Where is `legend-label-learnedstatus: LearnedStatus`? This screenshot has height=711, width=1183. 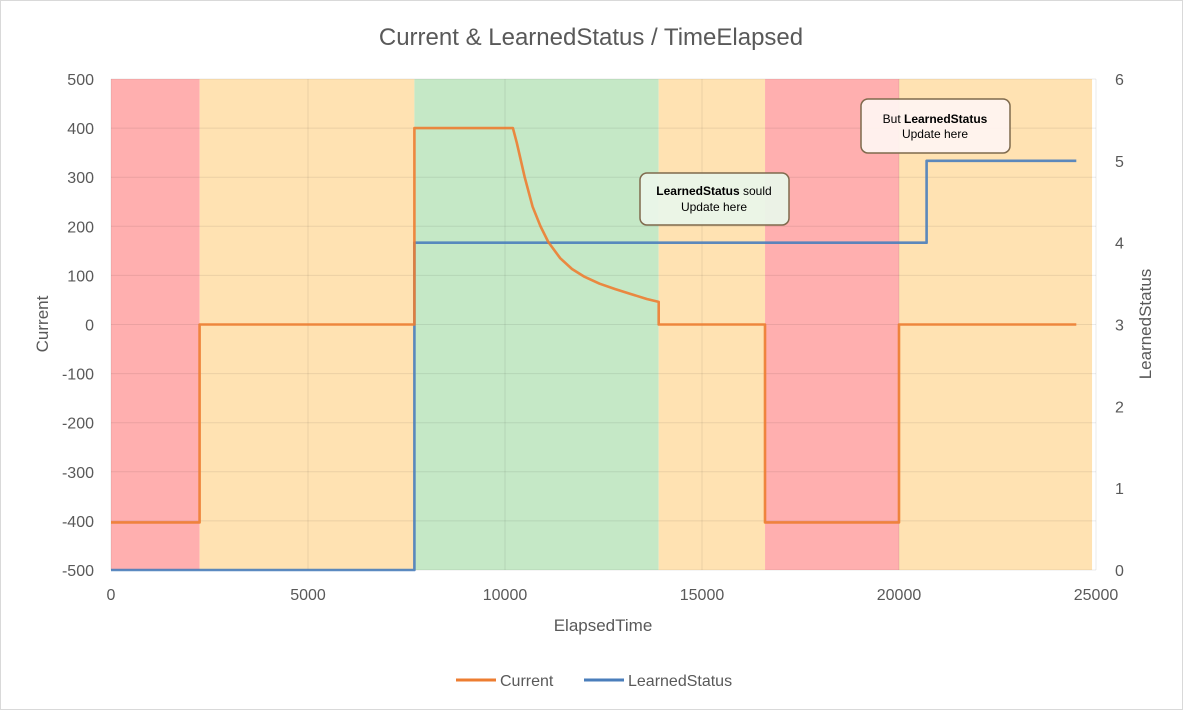 legend-label-learnedstatus: LearnedStatus is located at coordinates (680, 681).